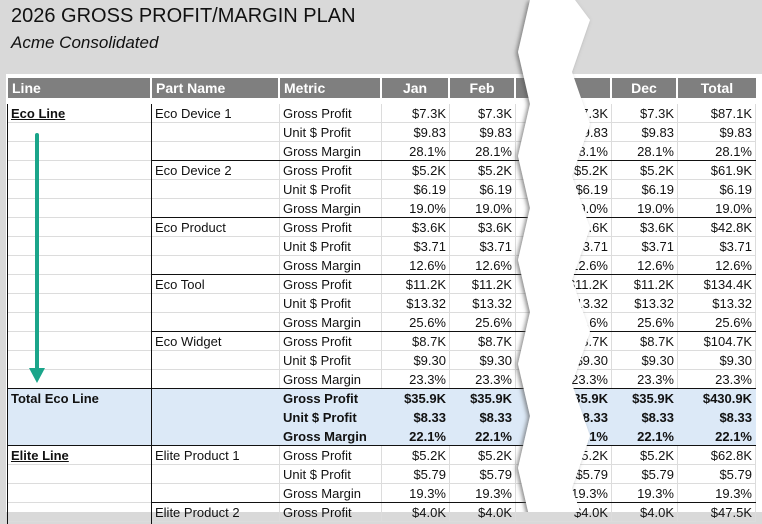 The image size is (762, 524). I want to click on header-line: Line, so click(79, 88).